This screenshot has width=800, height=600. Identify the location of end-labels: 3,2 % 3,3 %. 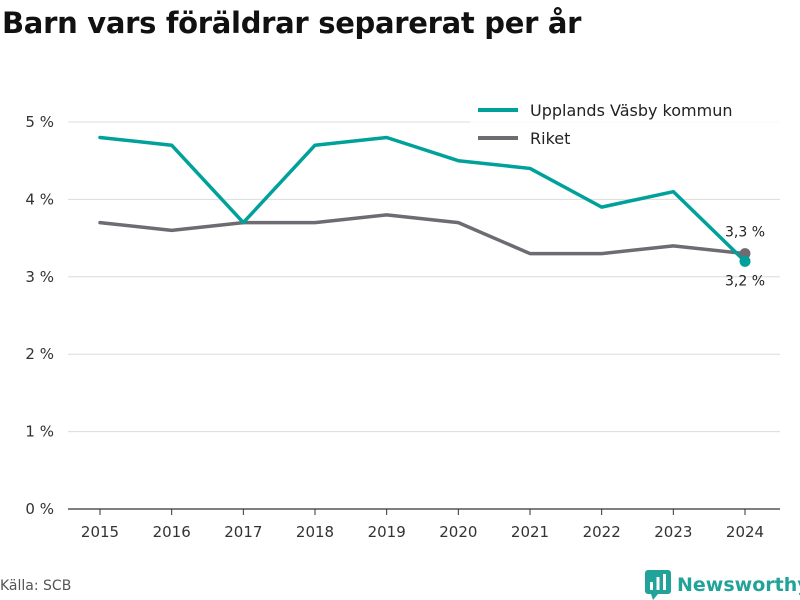
(745, 257).